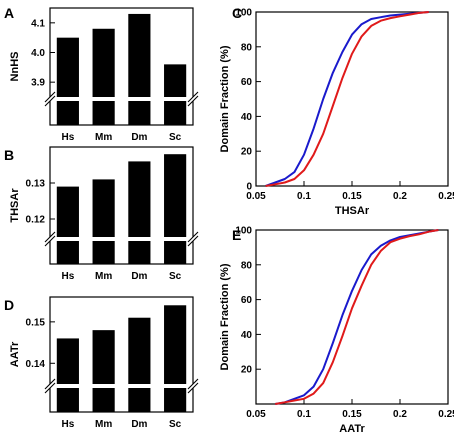 Image resolution: width=454 pixels, height=435 pixels. Describe the element at coordinates (15, 205) in the screenshot. I see `y-axis-label: THSAr` at that location.